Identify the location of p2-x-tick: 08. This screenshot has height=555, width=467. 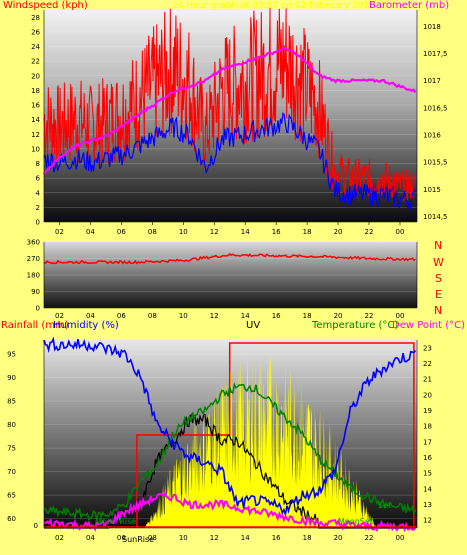
(152, 316).